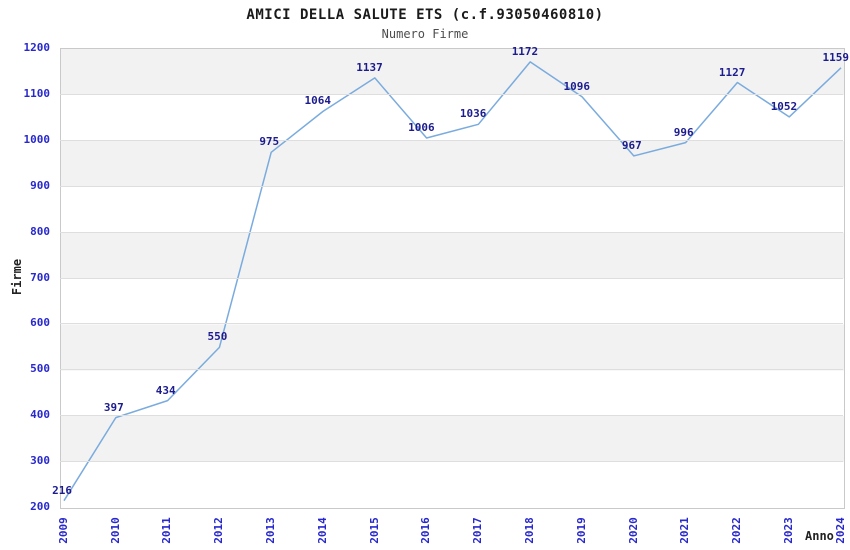  Describe the element at coordinates (369, 67) in the screenshot. I see `data-point-label: 1137` at that location.